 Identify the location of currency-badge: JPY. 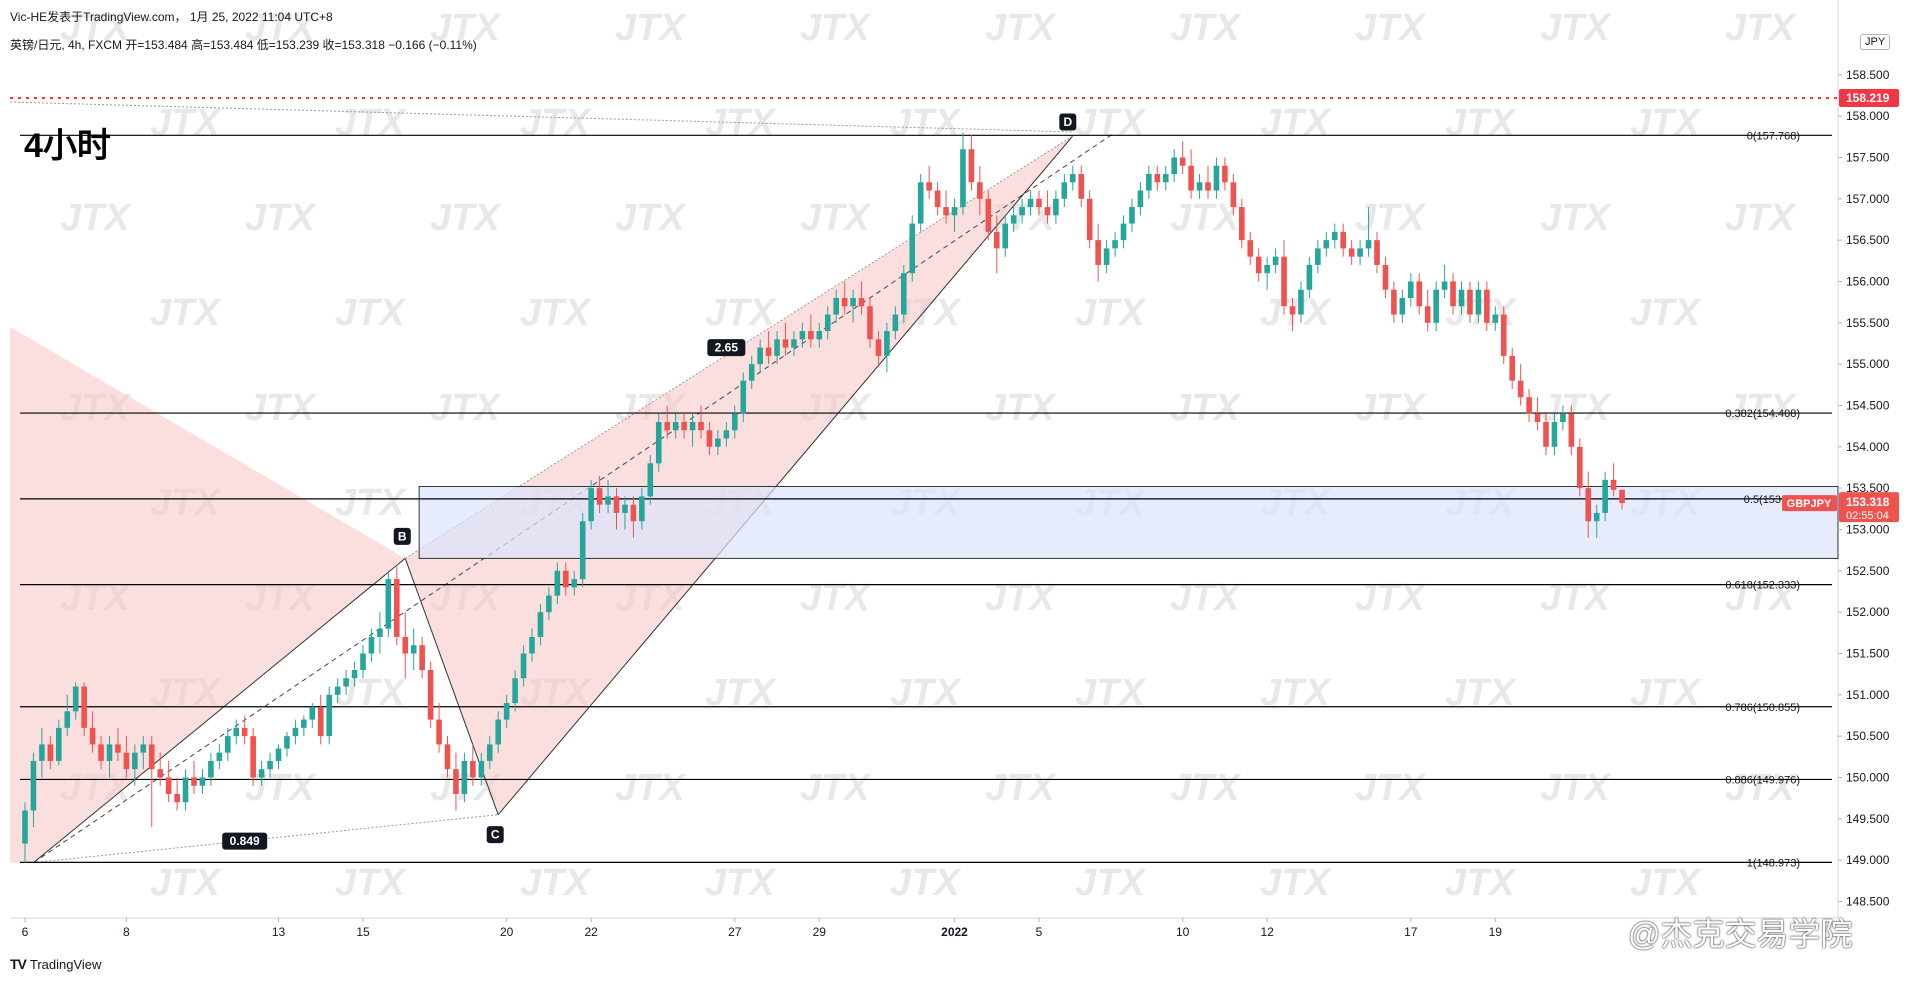
(1875, 42).